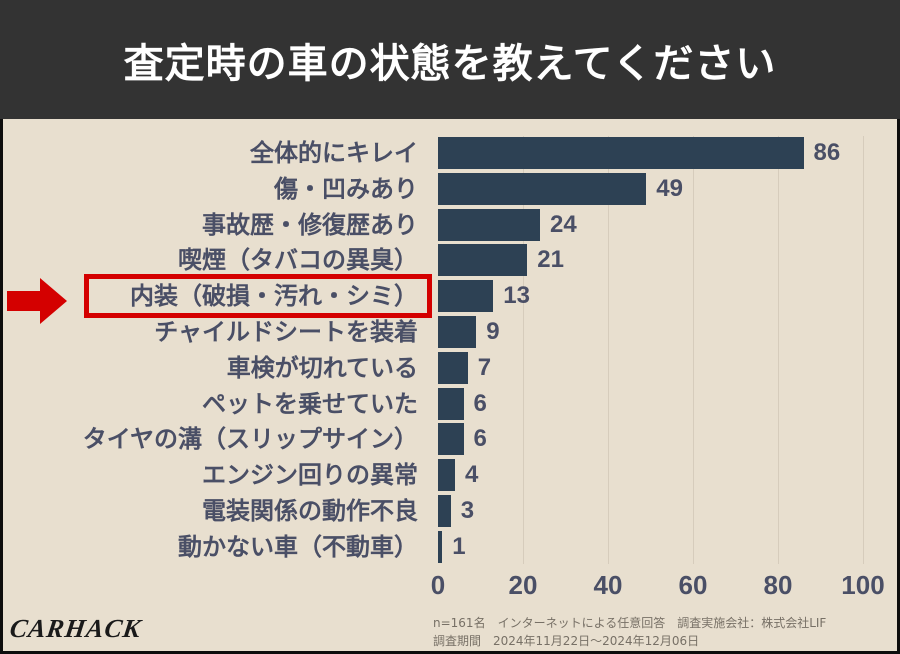 The image size is (900, 654). Describe the element at coordinates (493, 331) in the screenshot. I see `value-label: 9` at that location.